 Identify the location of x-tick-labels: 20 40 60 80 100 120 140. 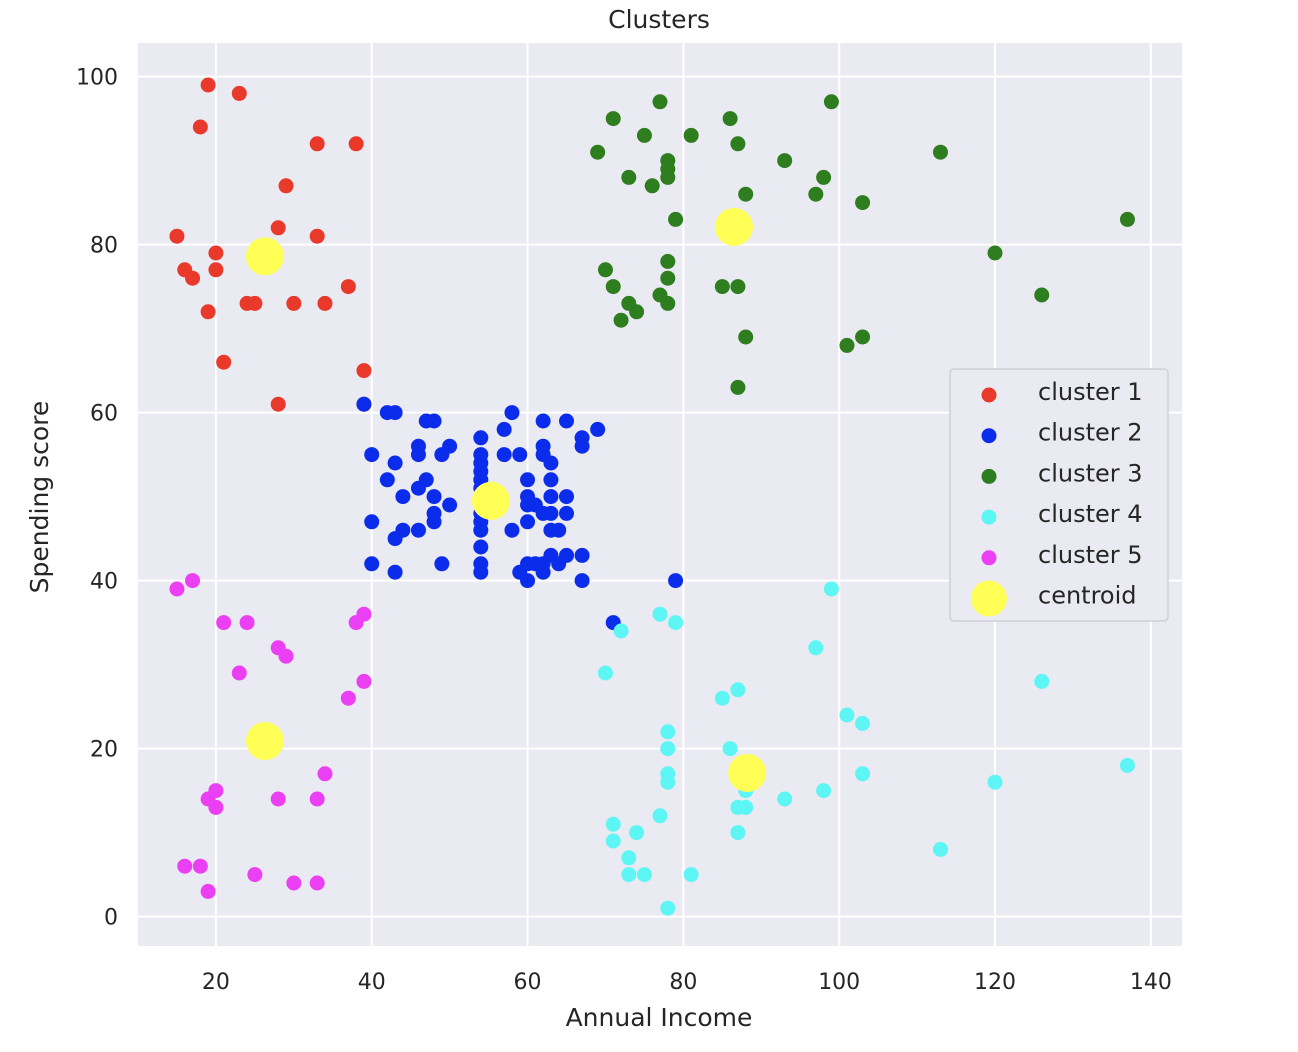
(687, 982).